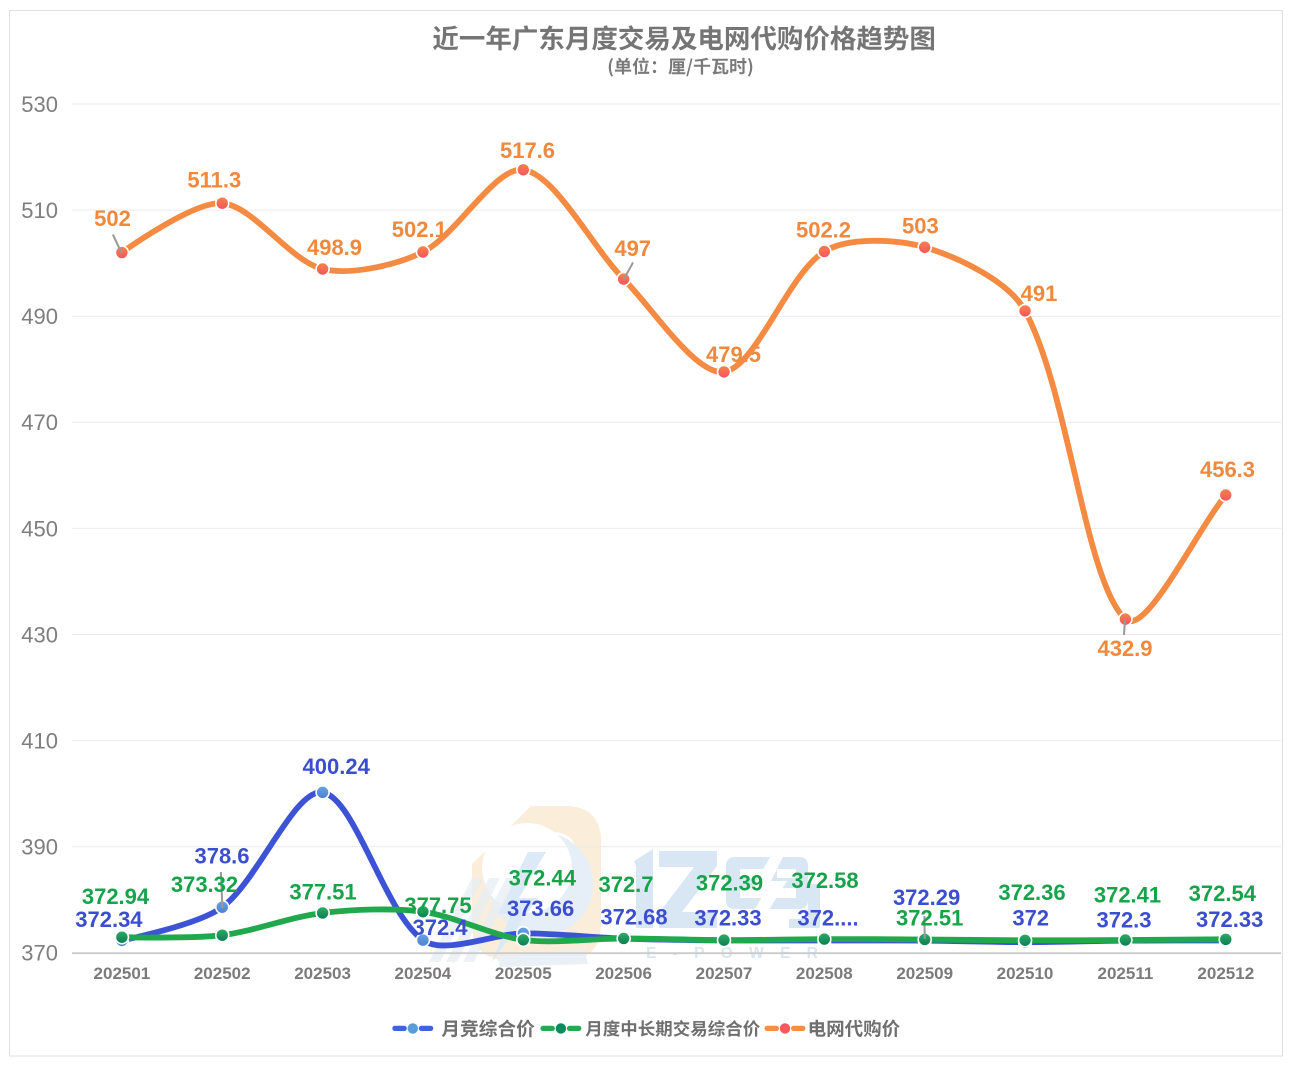  Describe the element at coordinates (926, 897) in the screenshot. I see `svg-text: 372.29` at that location.